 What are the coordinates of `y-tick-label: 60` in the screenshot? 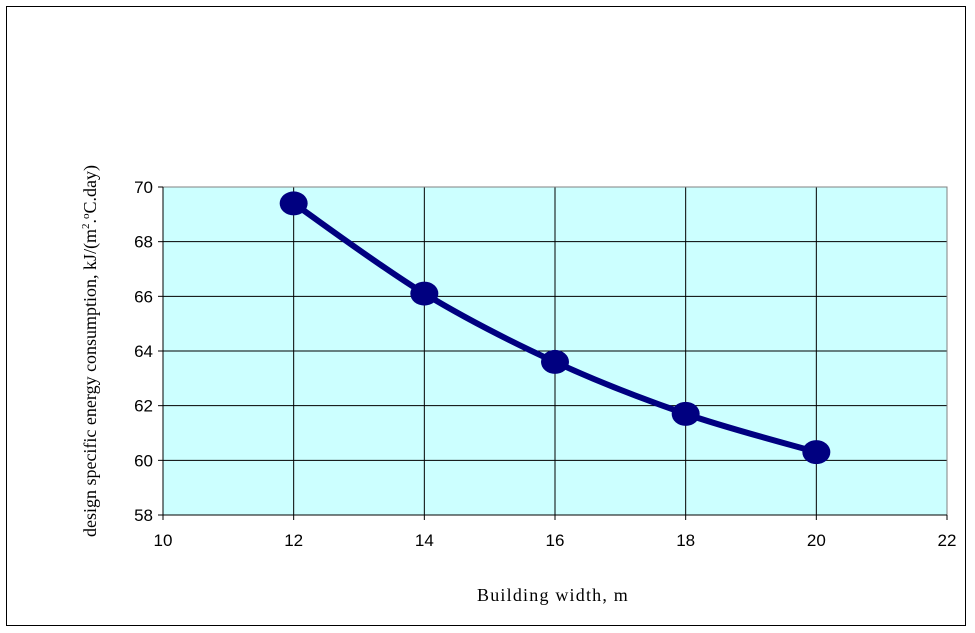 It's located at (143, 460).